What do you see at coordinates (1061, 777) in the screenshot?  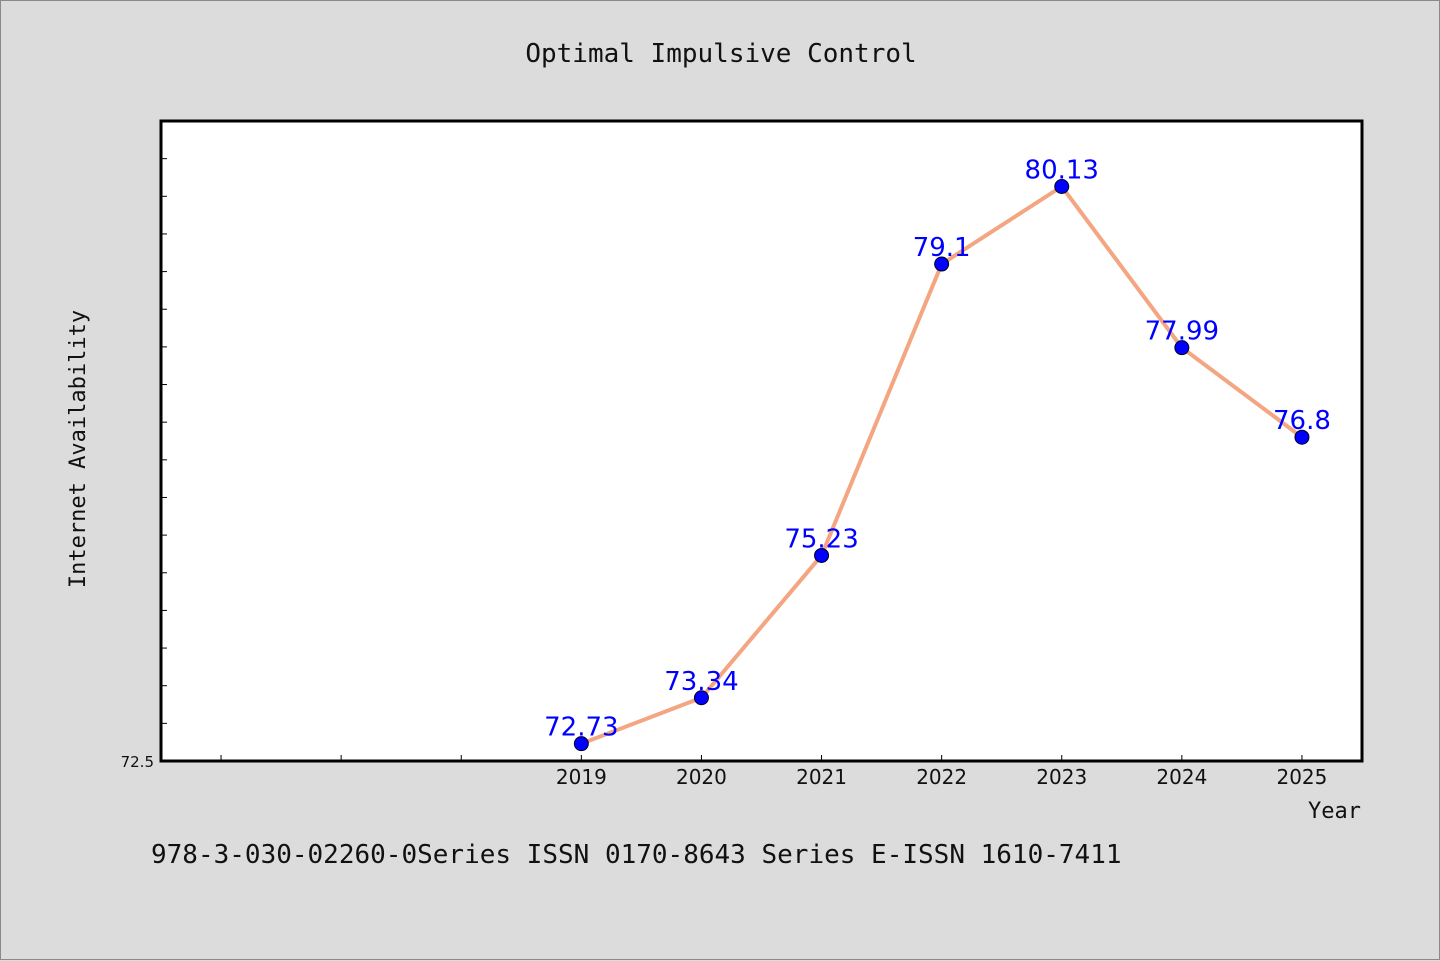 I see `x-tick-label: 2023` at bounding box center [1061, 777].